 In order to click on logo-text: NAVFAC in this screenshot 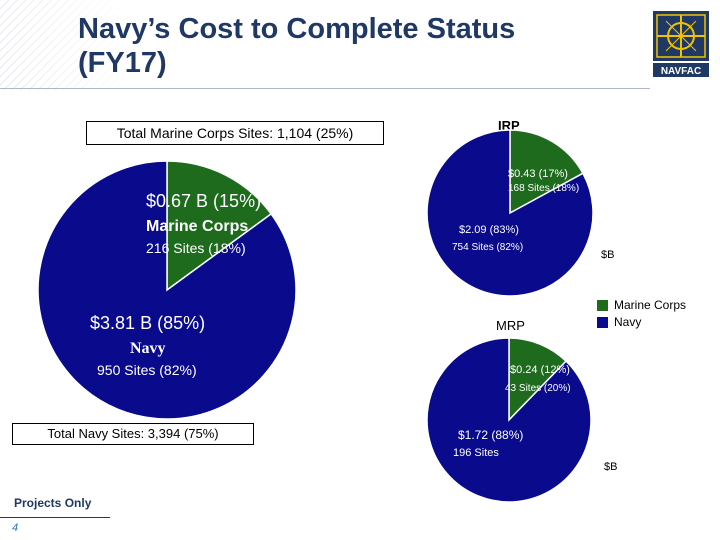, I will do `click(681, 71)`.